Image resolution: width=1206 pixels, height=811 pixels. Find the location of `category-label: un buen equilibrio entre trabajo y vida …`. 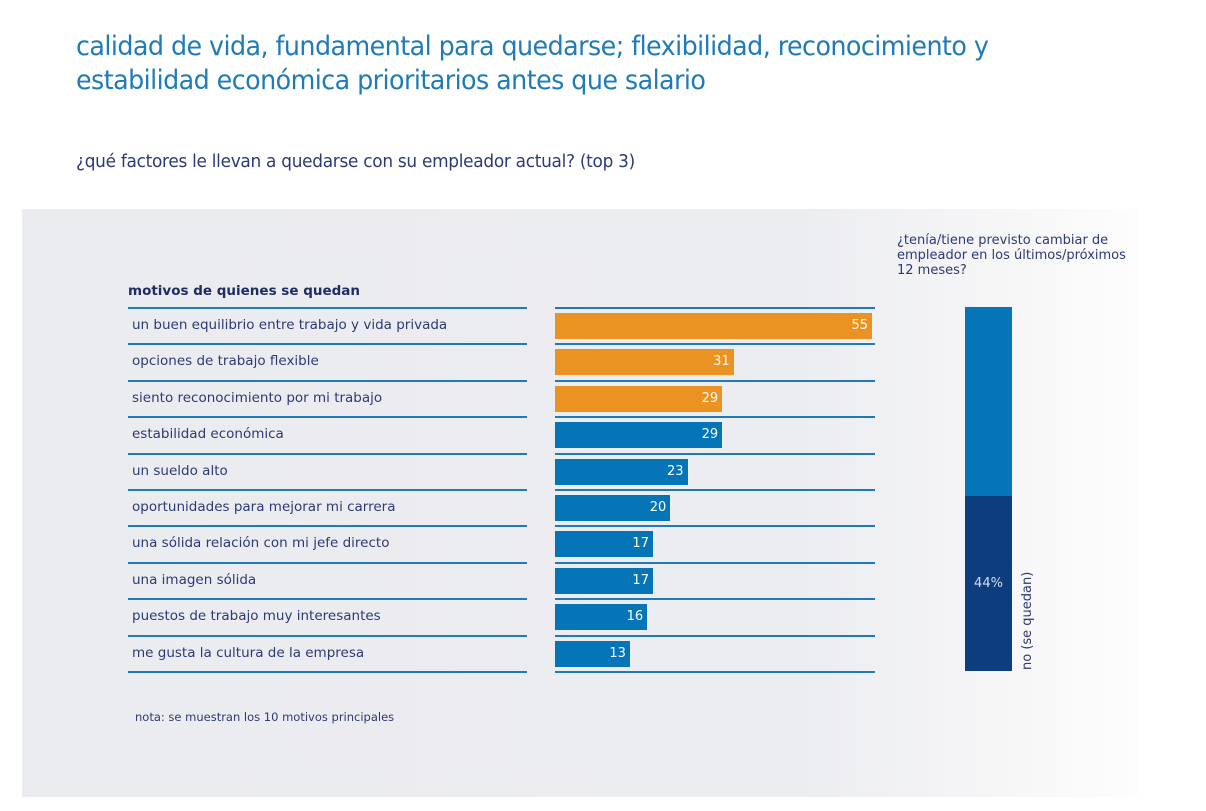

category-label: un buen equilibrio entre trabajo y vida … is located at coordinates (290, 325).